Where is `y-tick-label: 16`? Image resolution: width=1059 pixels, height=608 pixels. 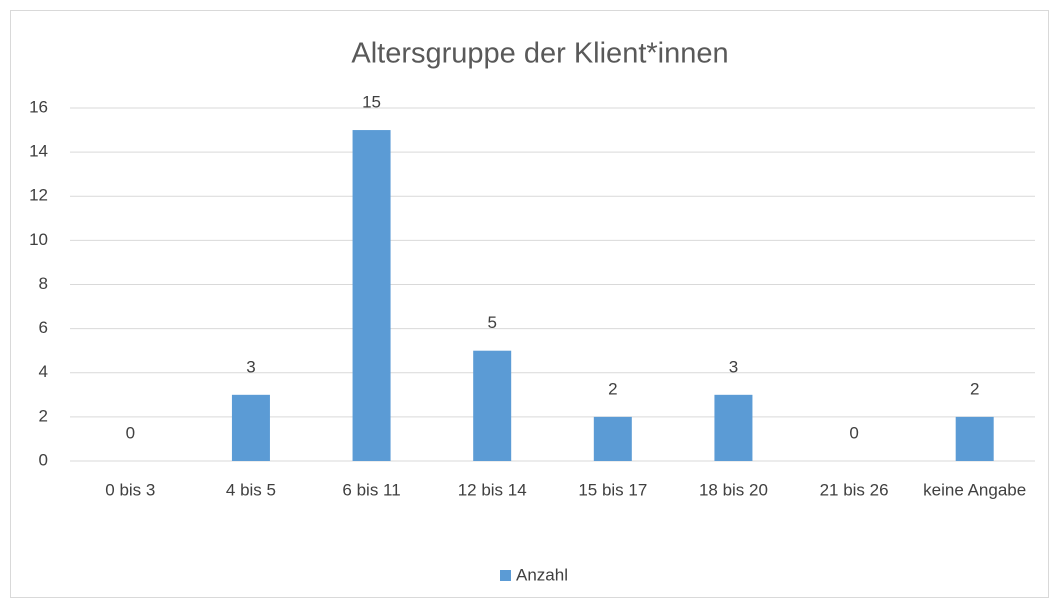
y-tick-label: 16 is located at coordinates (38, 106).